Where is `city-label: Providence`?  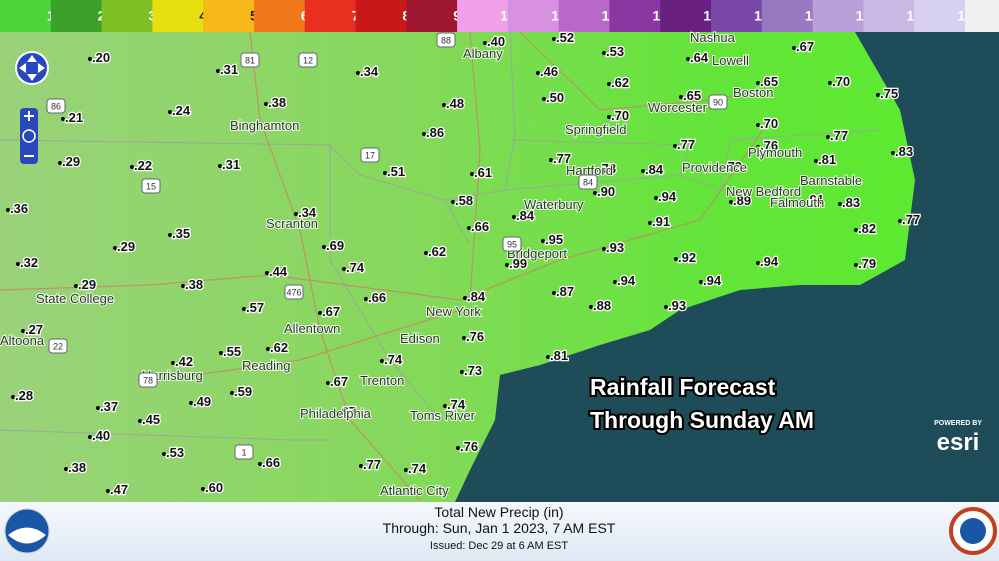 city-label: Providence is located at coordinates (714, 167).